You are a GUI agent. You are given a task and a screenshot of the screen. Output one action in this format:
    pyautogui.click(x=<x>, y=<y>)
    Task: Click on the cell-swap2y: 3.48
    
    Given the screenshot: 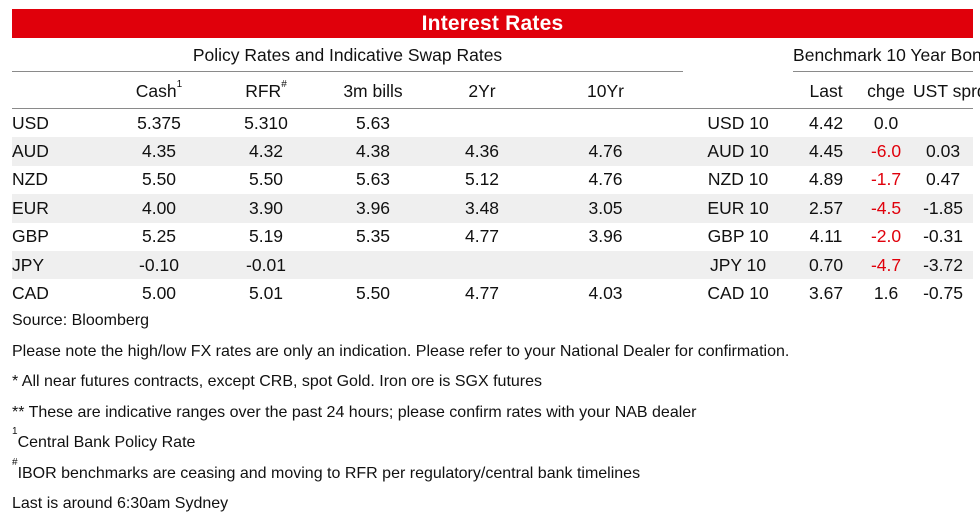 What is the action you would take?
    pyautogui.click(x=482, y=208)
    